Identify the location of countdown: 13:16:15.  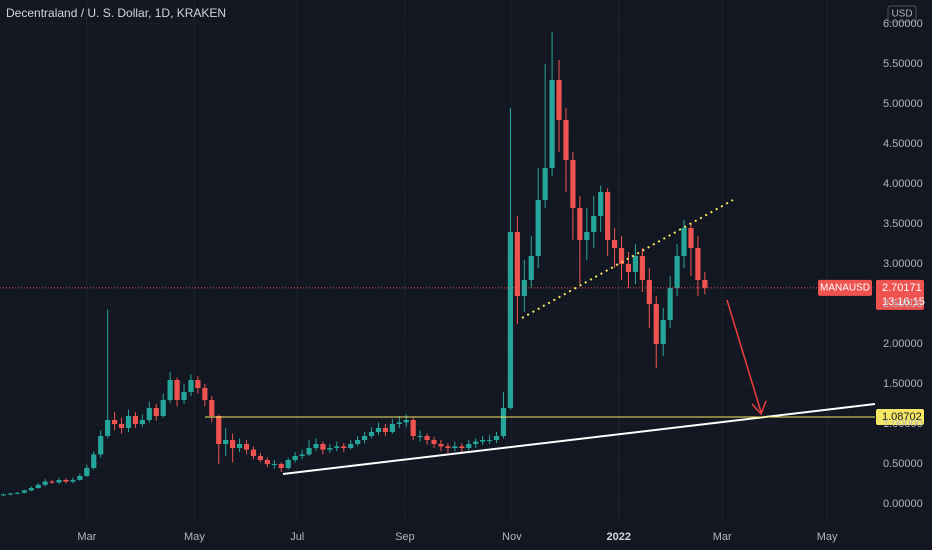
(903, 302).